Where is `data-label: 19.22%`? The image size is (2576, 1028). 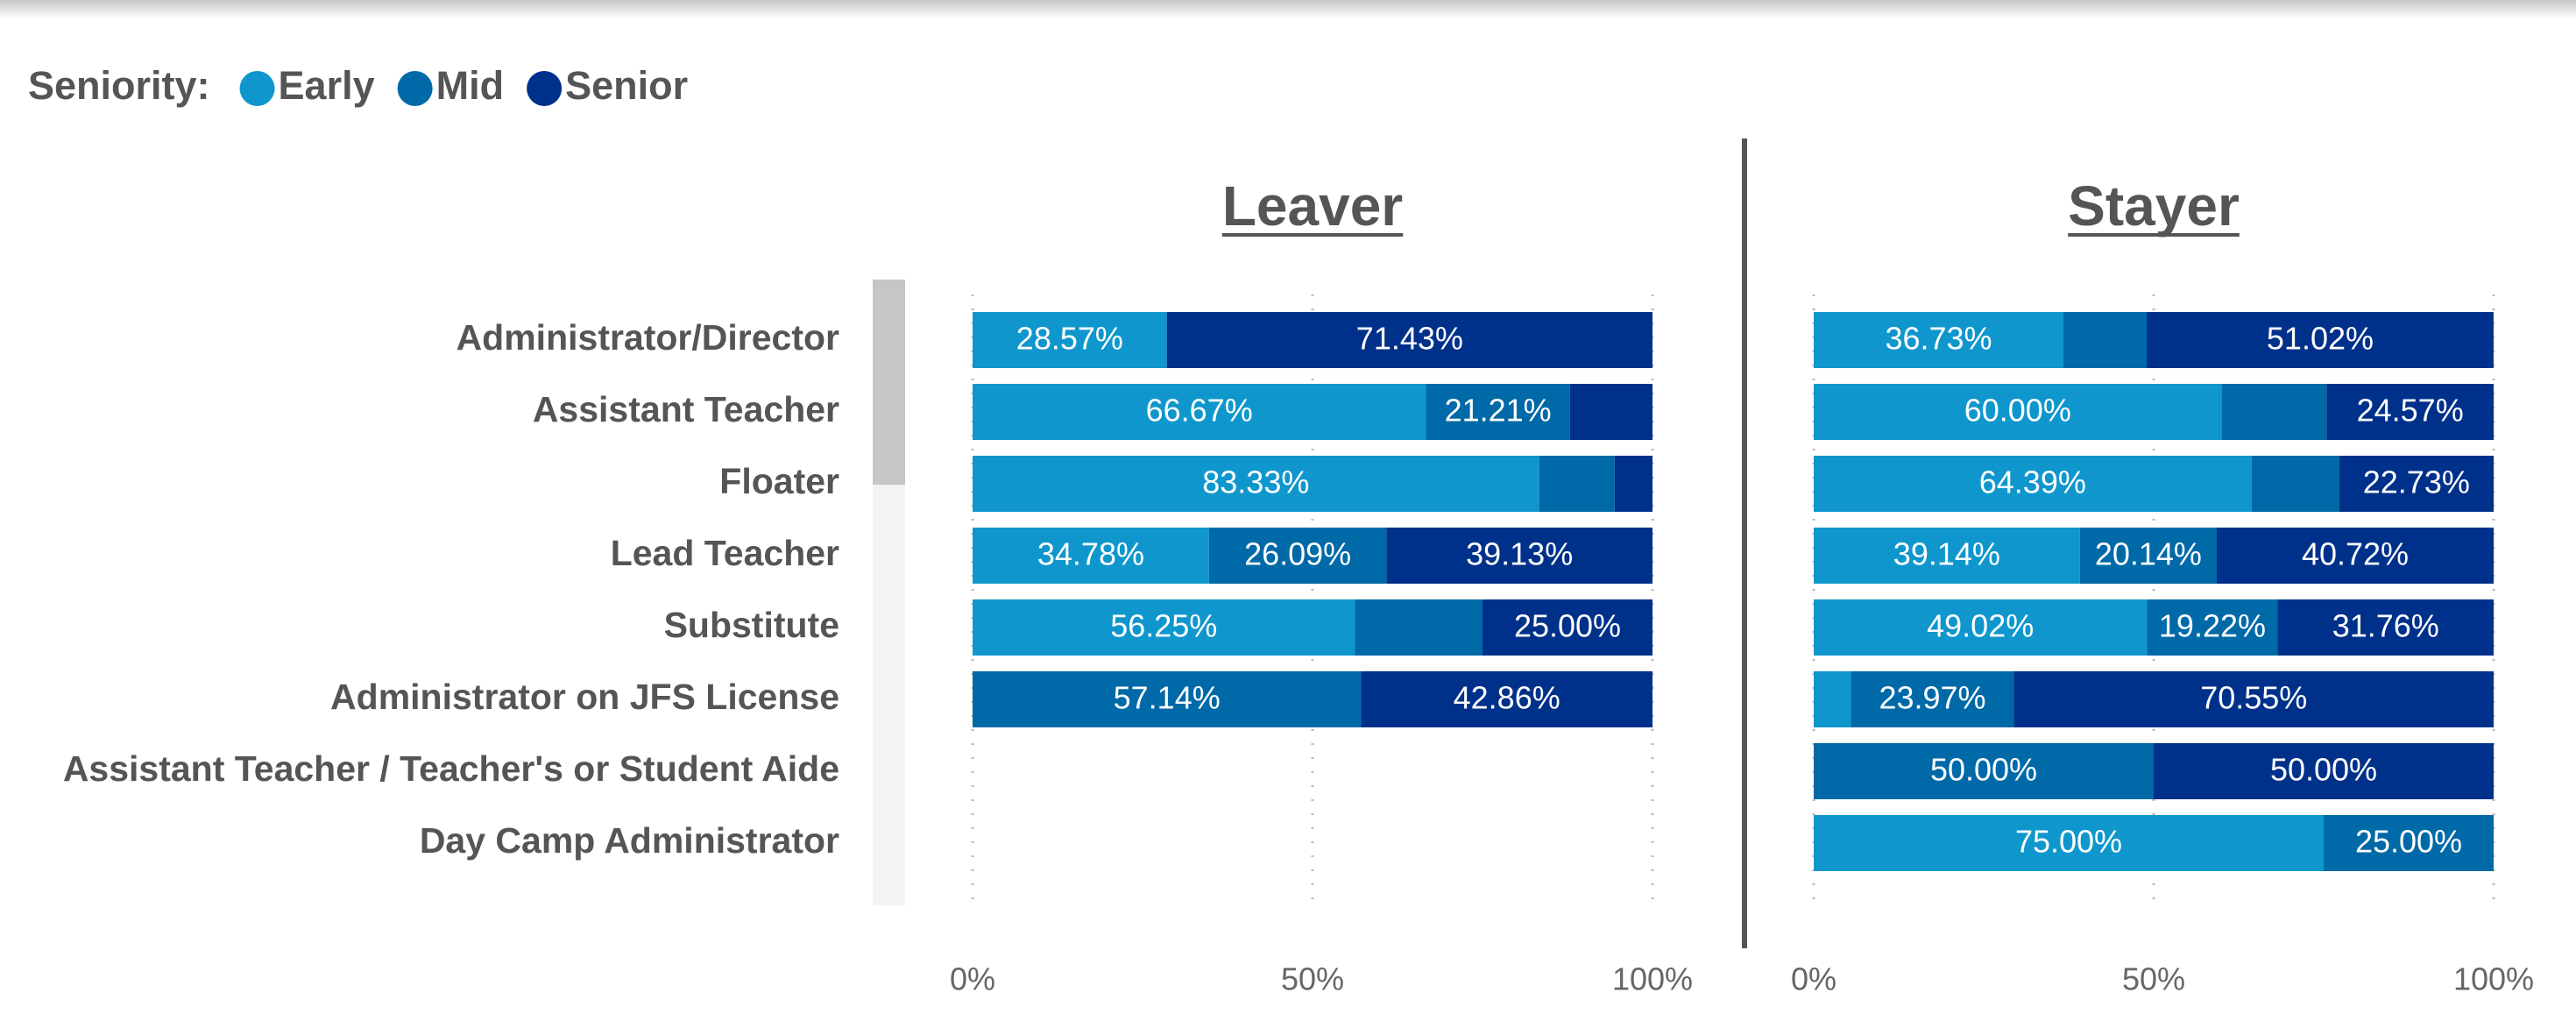
data-label: 19.22% is located at coordinates (2212, 626).